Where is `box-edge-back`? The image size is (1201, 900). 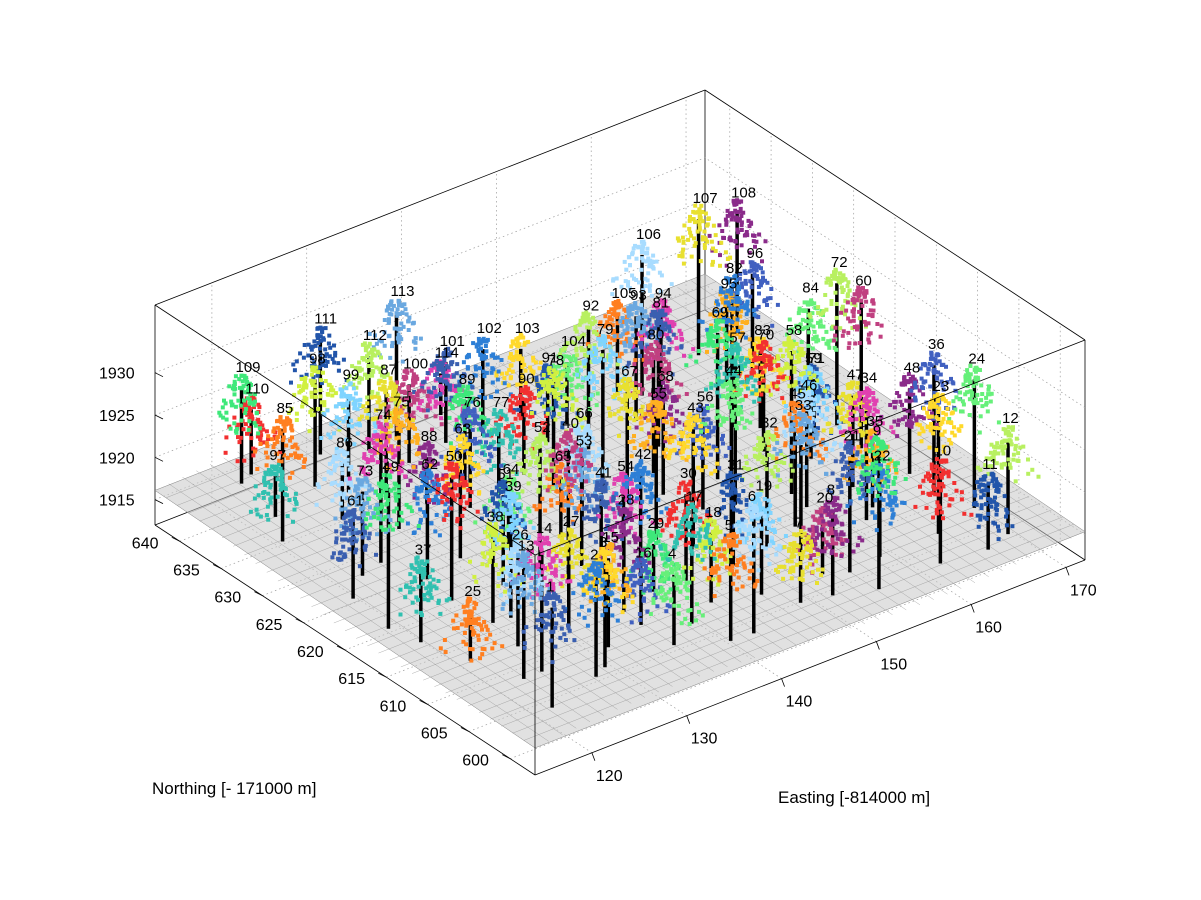
box-edge-back is located at coordinates (430, 197).